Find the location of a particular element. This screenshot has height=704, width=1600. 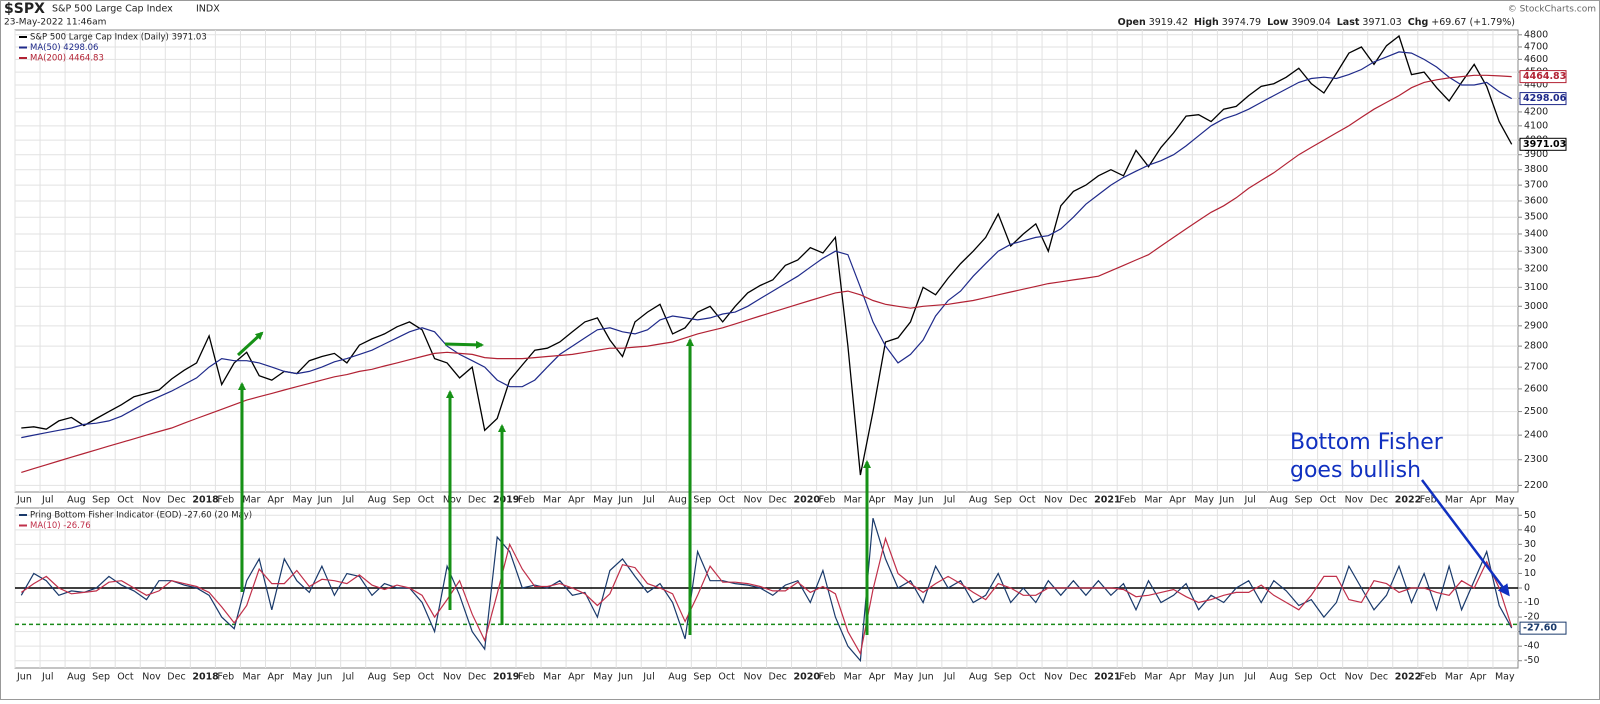

y-tick-label: 3200 is located at coordinates (1536, 268).